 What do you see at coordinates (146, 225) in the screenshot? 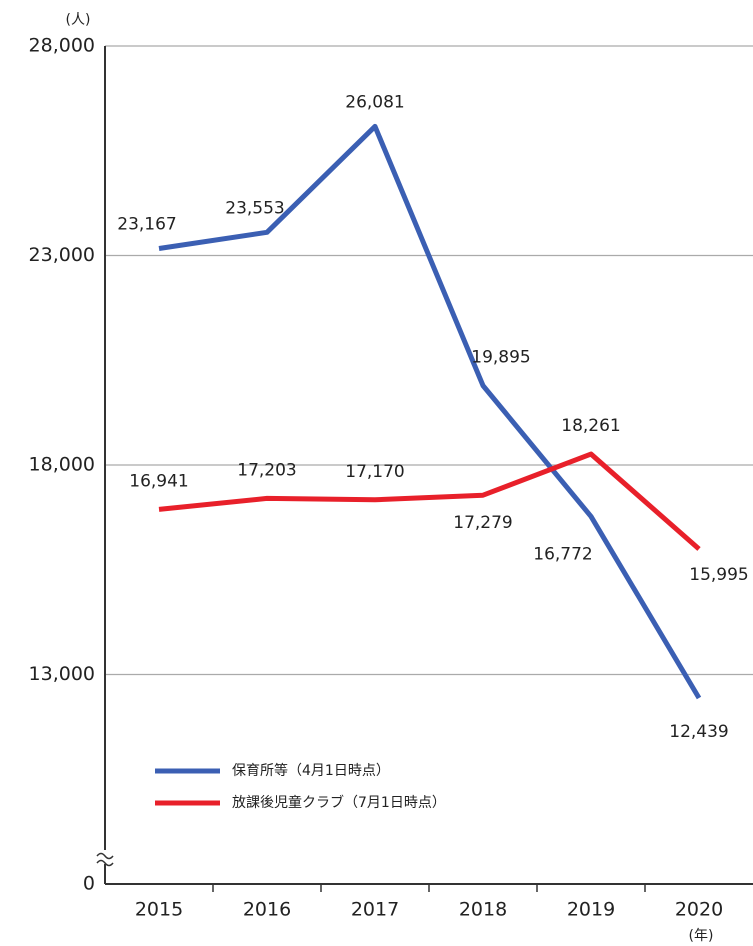
I see `data-label: 23,167` at bounding box center [146, 225].